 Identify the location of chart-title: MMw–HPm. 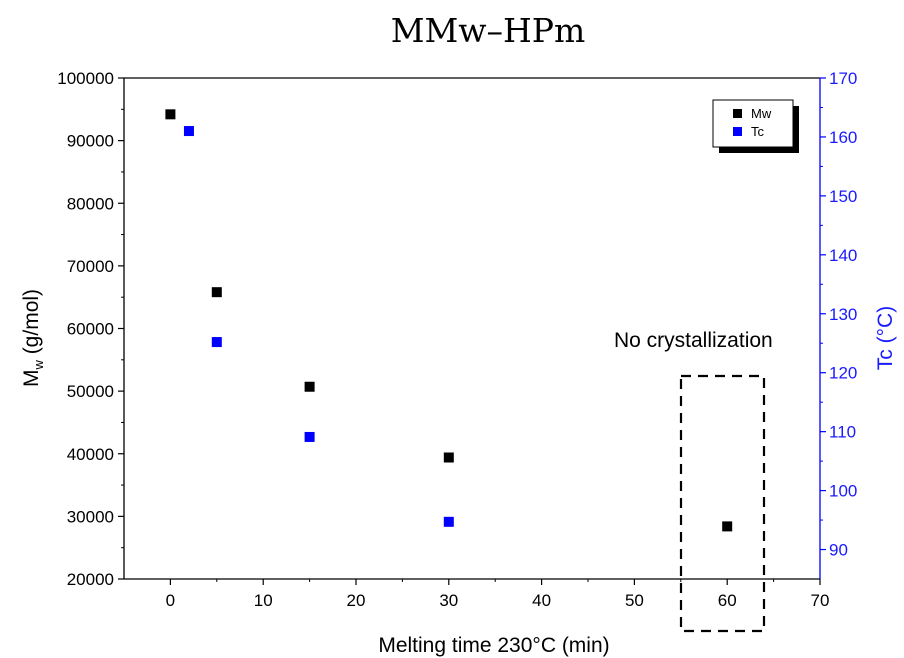
(488, 30).